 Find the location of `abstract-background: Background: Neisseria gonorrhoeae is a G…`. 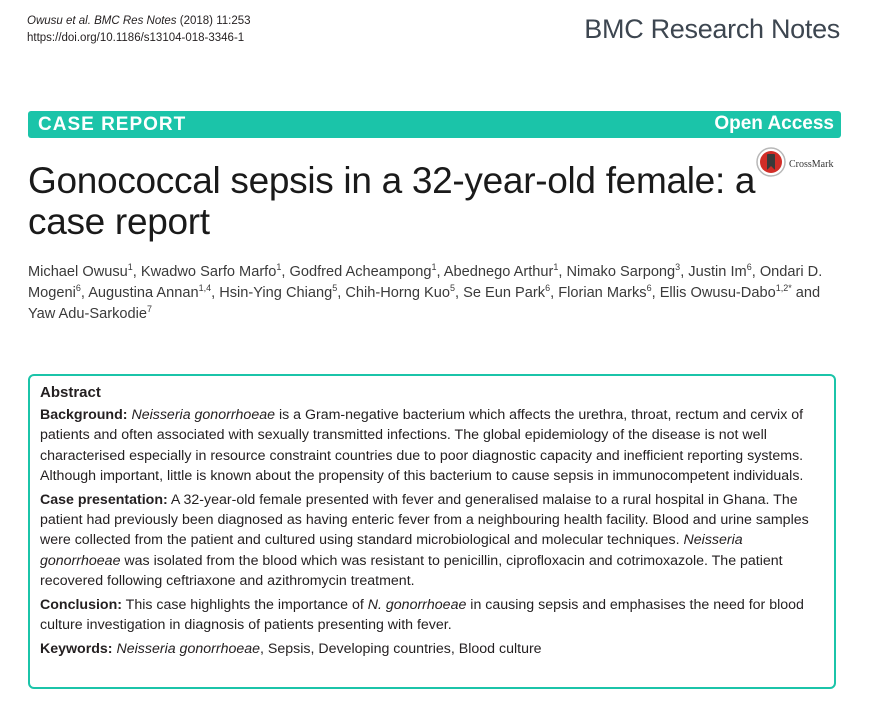

abstract-background: Background: Neisseria gonorrhoeae is a G… is located at coordinates (432, 445).